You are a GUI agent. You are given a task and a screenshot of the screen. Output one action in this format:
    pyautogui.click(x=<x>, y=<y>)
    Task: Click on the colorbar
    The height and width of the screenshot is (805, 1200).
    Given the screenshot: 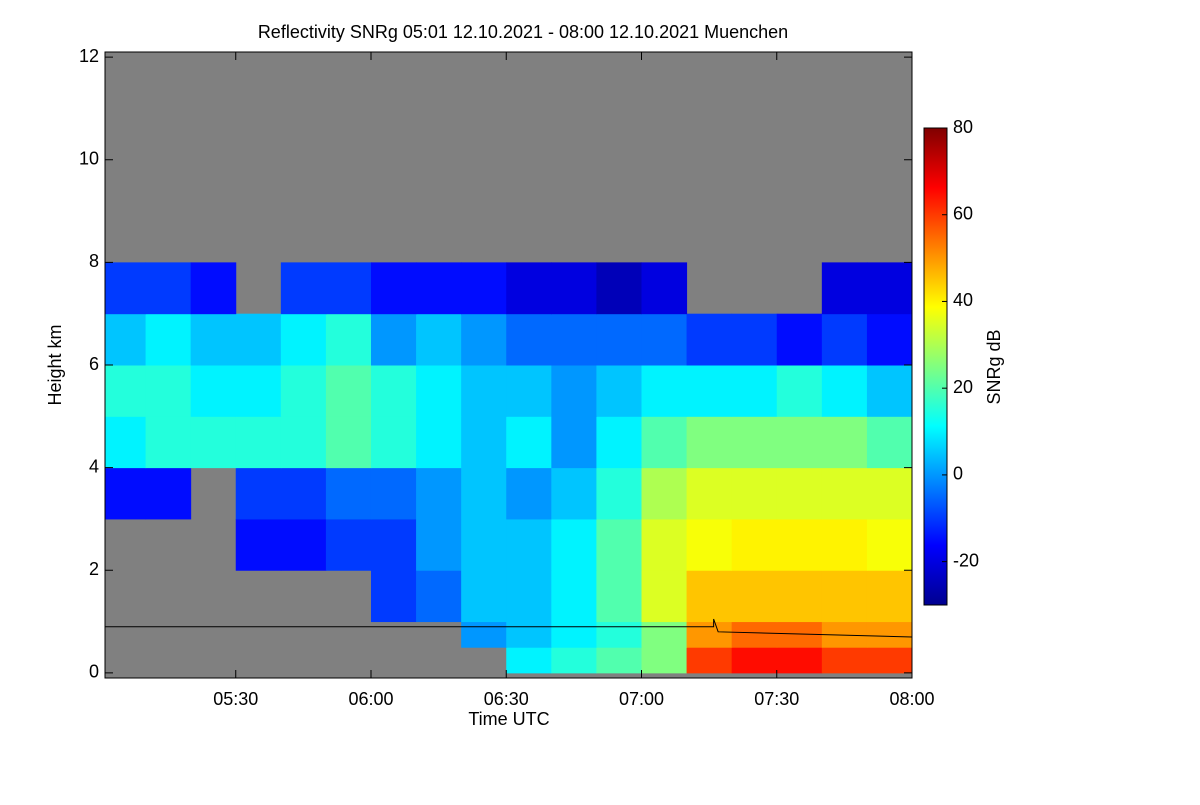 What is the action you would take?
    pyautogui.click(x=935, y=366)
    